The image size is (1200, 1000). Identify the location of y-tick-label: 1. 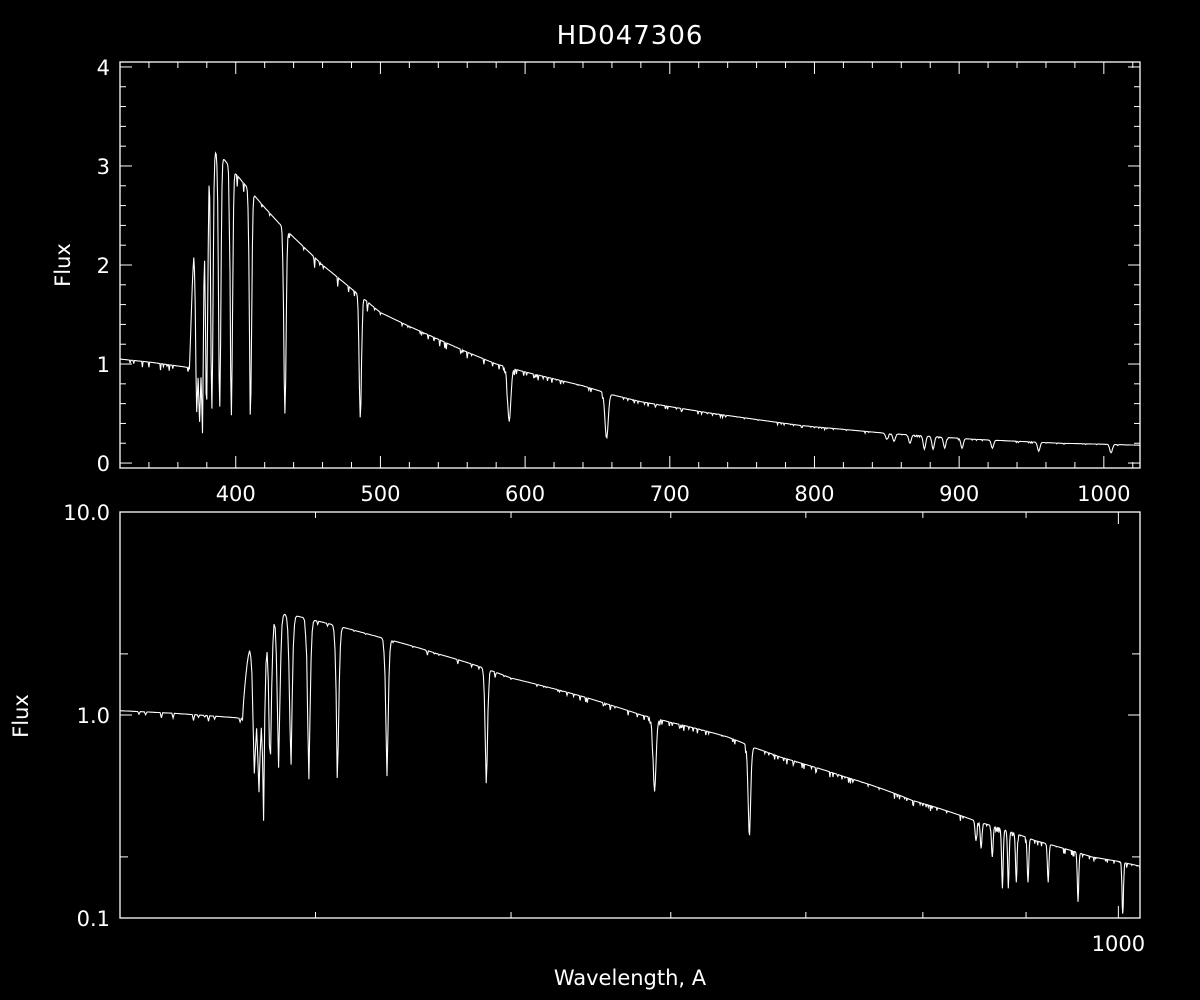
(103, 365).